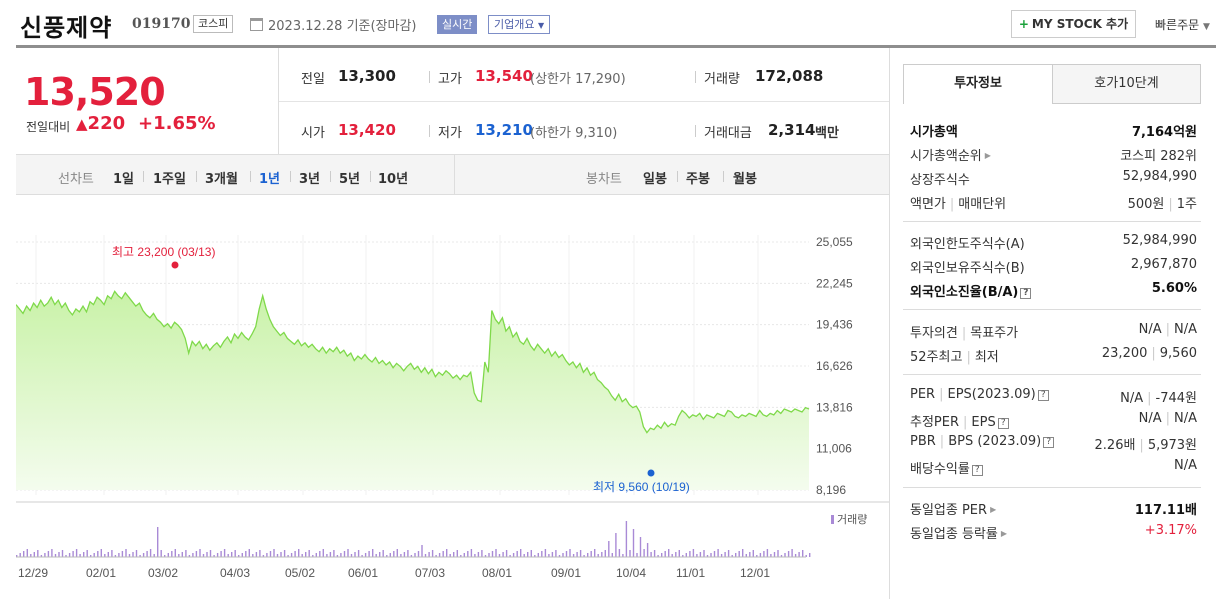 This screenshot has width=1232, height=599. What do you see at coordinates (66, 28) in the screenshot?
I see `company-name: 신풍제약` at bounding box center [66, 28].